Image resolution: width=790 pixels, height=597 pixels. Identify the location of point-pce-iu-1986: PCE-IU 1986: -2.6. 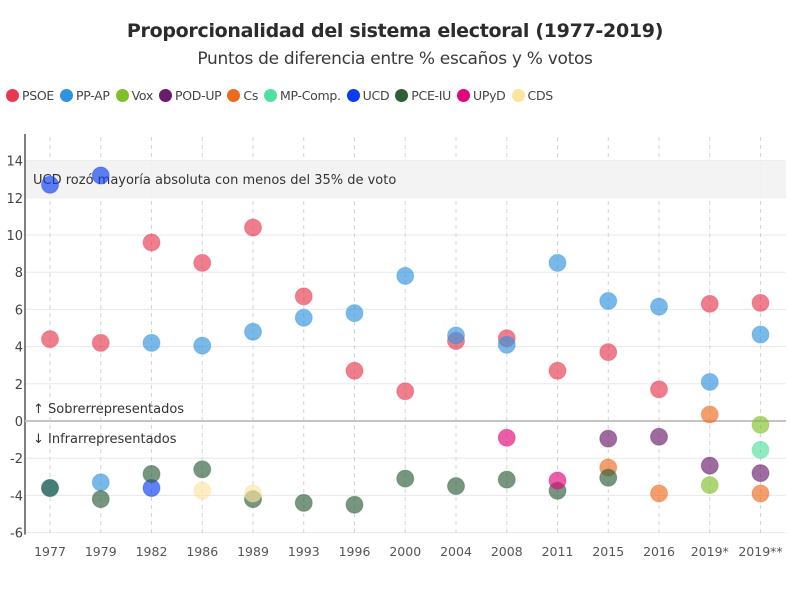
(202, 469).